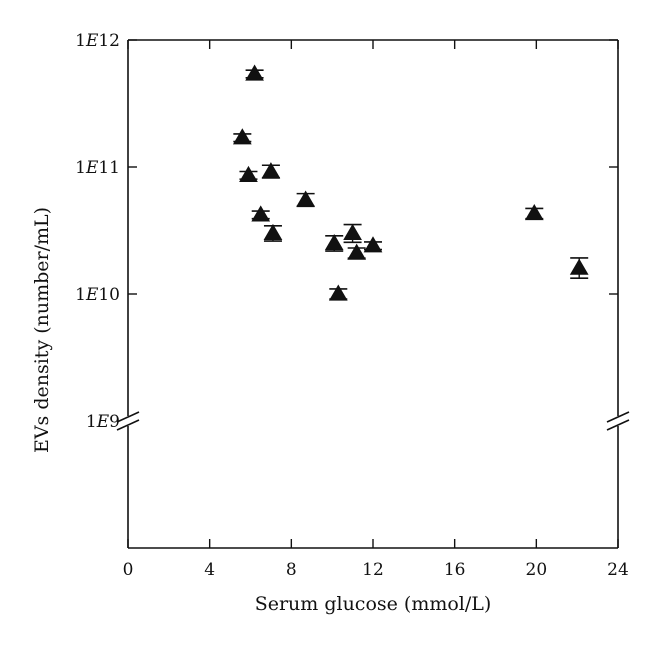  What do you see at coordinates (291, 570) in the screenshot?
I see `x-tick-label: 8` at bounding box center [291, 570].